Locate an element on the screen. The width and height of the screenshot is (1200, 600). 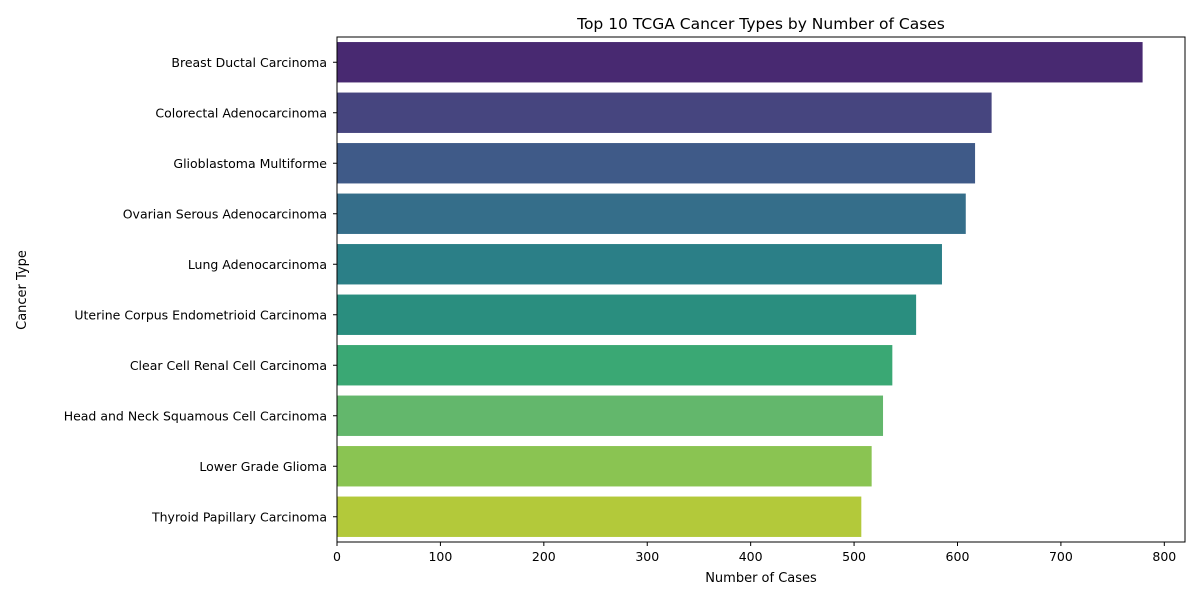
y-tick-label: Thyroid Papillary Carcinoma is located at coordinates (239, 516).